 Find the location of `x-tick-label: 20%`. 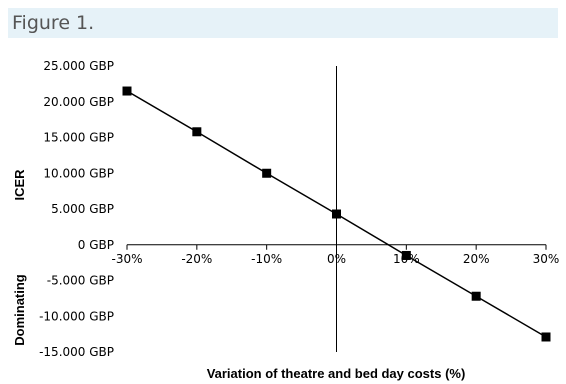

x-tick-label: 20% is located at coordinates (476, 259).